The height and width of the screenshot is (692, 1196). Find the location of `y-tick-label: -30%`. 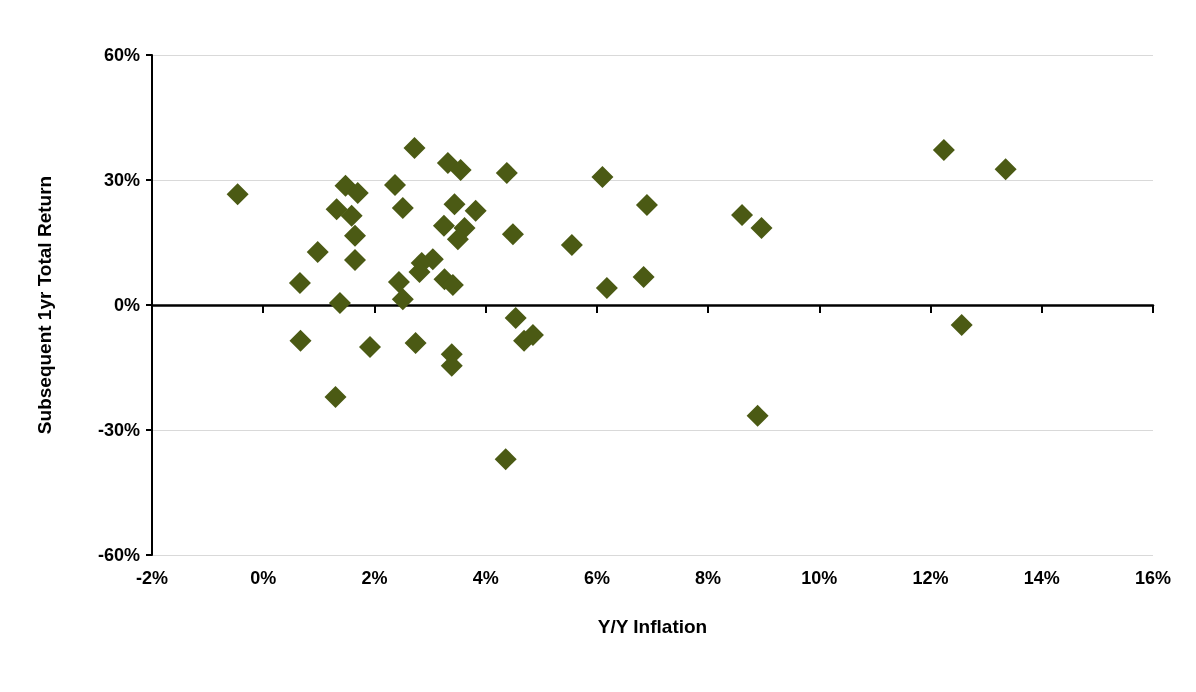

y-tick-label: -30% is located at coordinates (118, 430).